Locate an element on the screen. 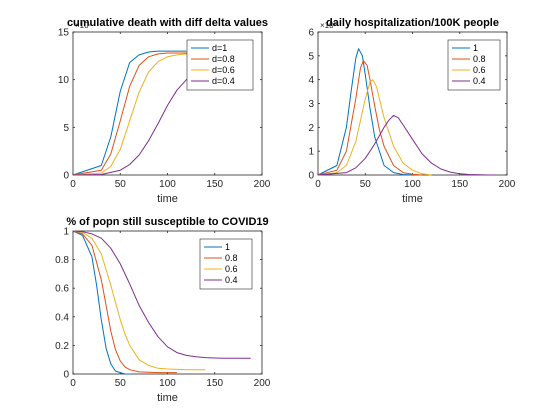 This screenshot has height=420, width=560. y-tick-label: 0.2 is located at coordinates (62, 346).